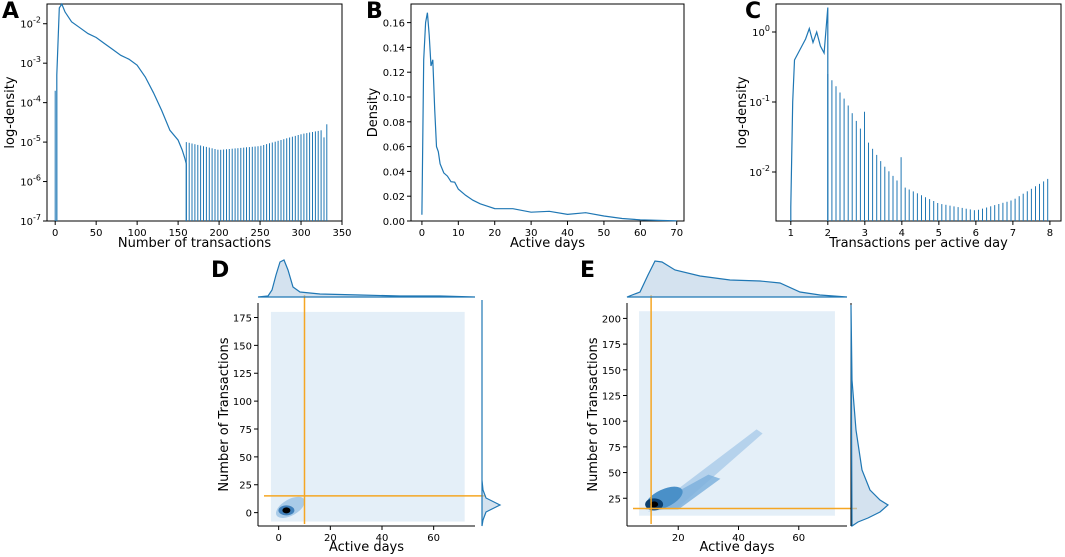 The height and width of the screenshot is (557, 1065). Describe the element at coordinates (611, 396) in the screenshot. I see `y-tick-label-e: 125` at that location.